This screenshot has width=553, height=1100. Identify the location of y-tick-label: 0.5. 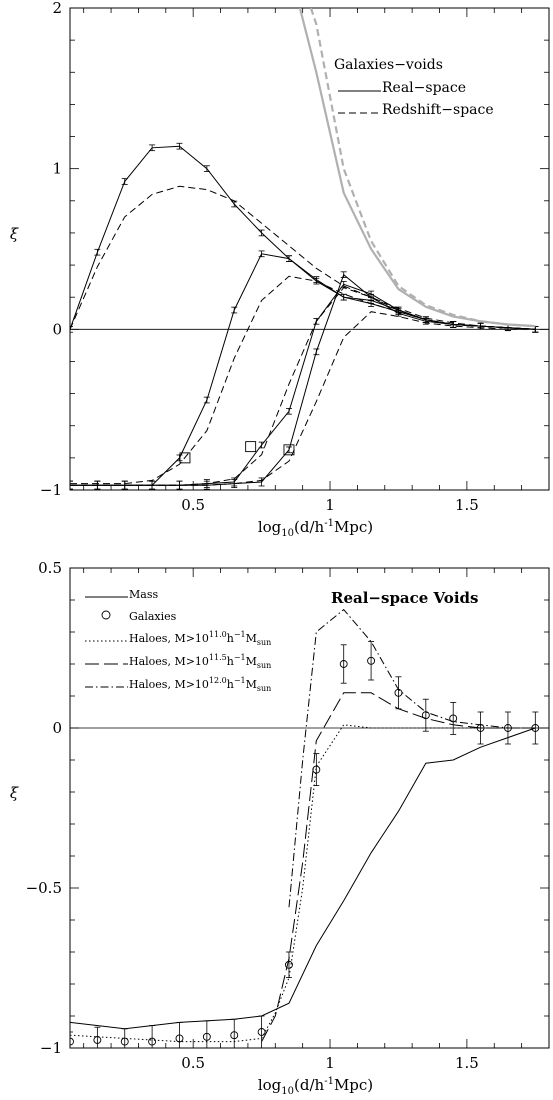
(50, 568).